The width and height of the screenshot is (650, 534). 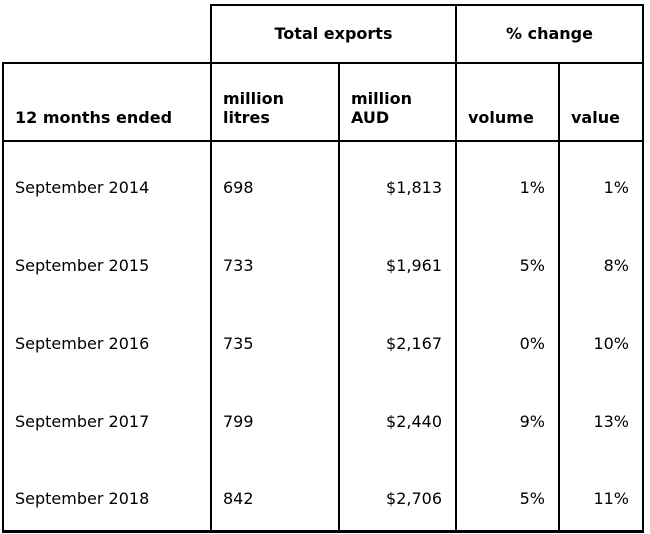 I want to click on cell-value-change: 1%, so click(x=601, y=180).